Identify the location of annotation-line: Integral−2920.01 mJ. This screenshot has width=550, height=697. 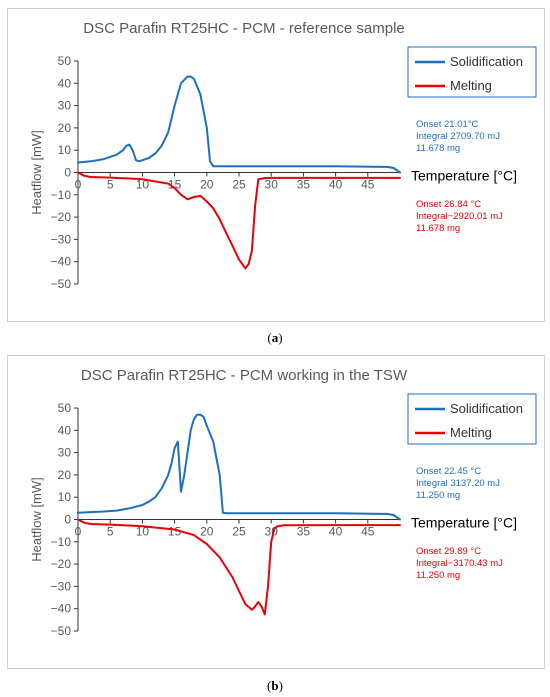
(459, 216).